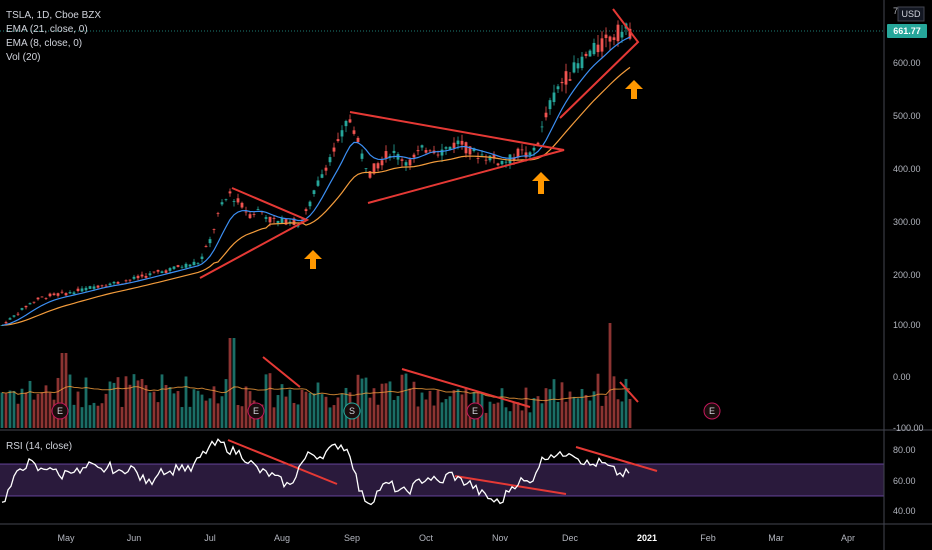 The image size is (932, 550). What do you see at coordinates (23, 57) in the screenshot?
I see `legend-vol: Vol (20)` at bounding box center [23, 57].